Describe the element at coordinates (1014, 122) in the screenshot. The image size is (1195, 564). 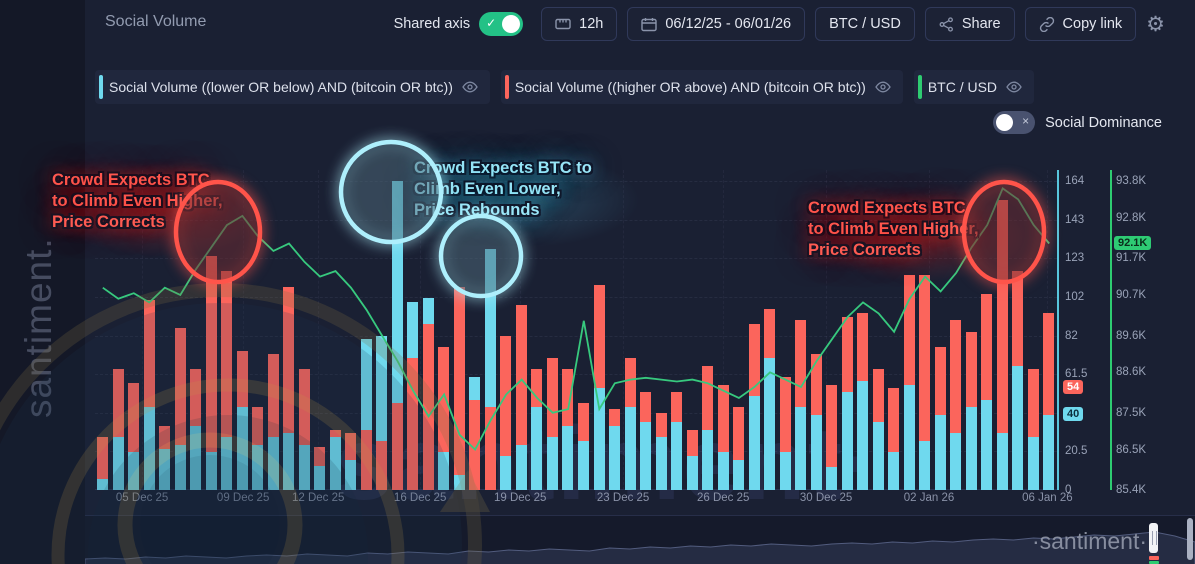
I see `social-dominance-toggle: ×` at that location.